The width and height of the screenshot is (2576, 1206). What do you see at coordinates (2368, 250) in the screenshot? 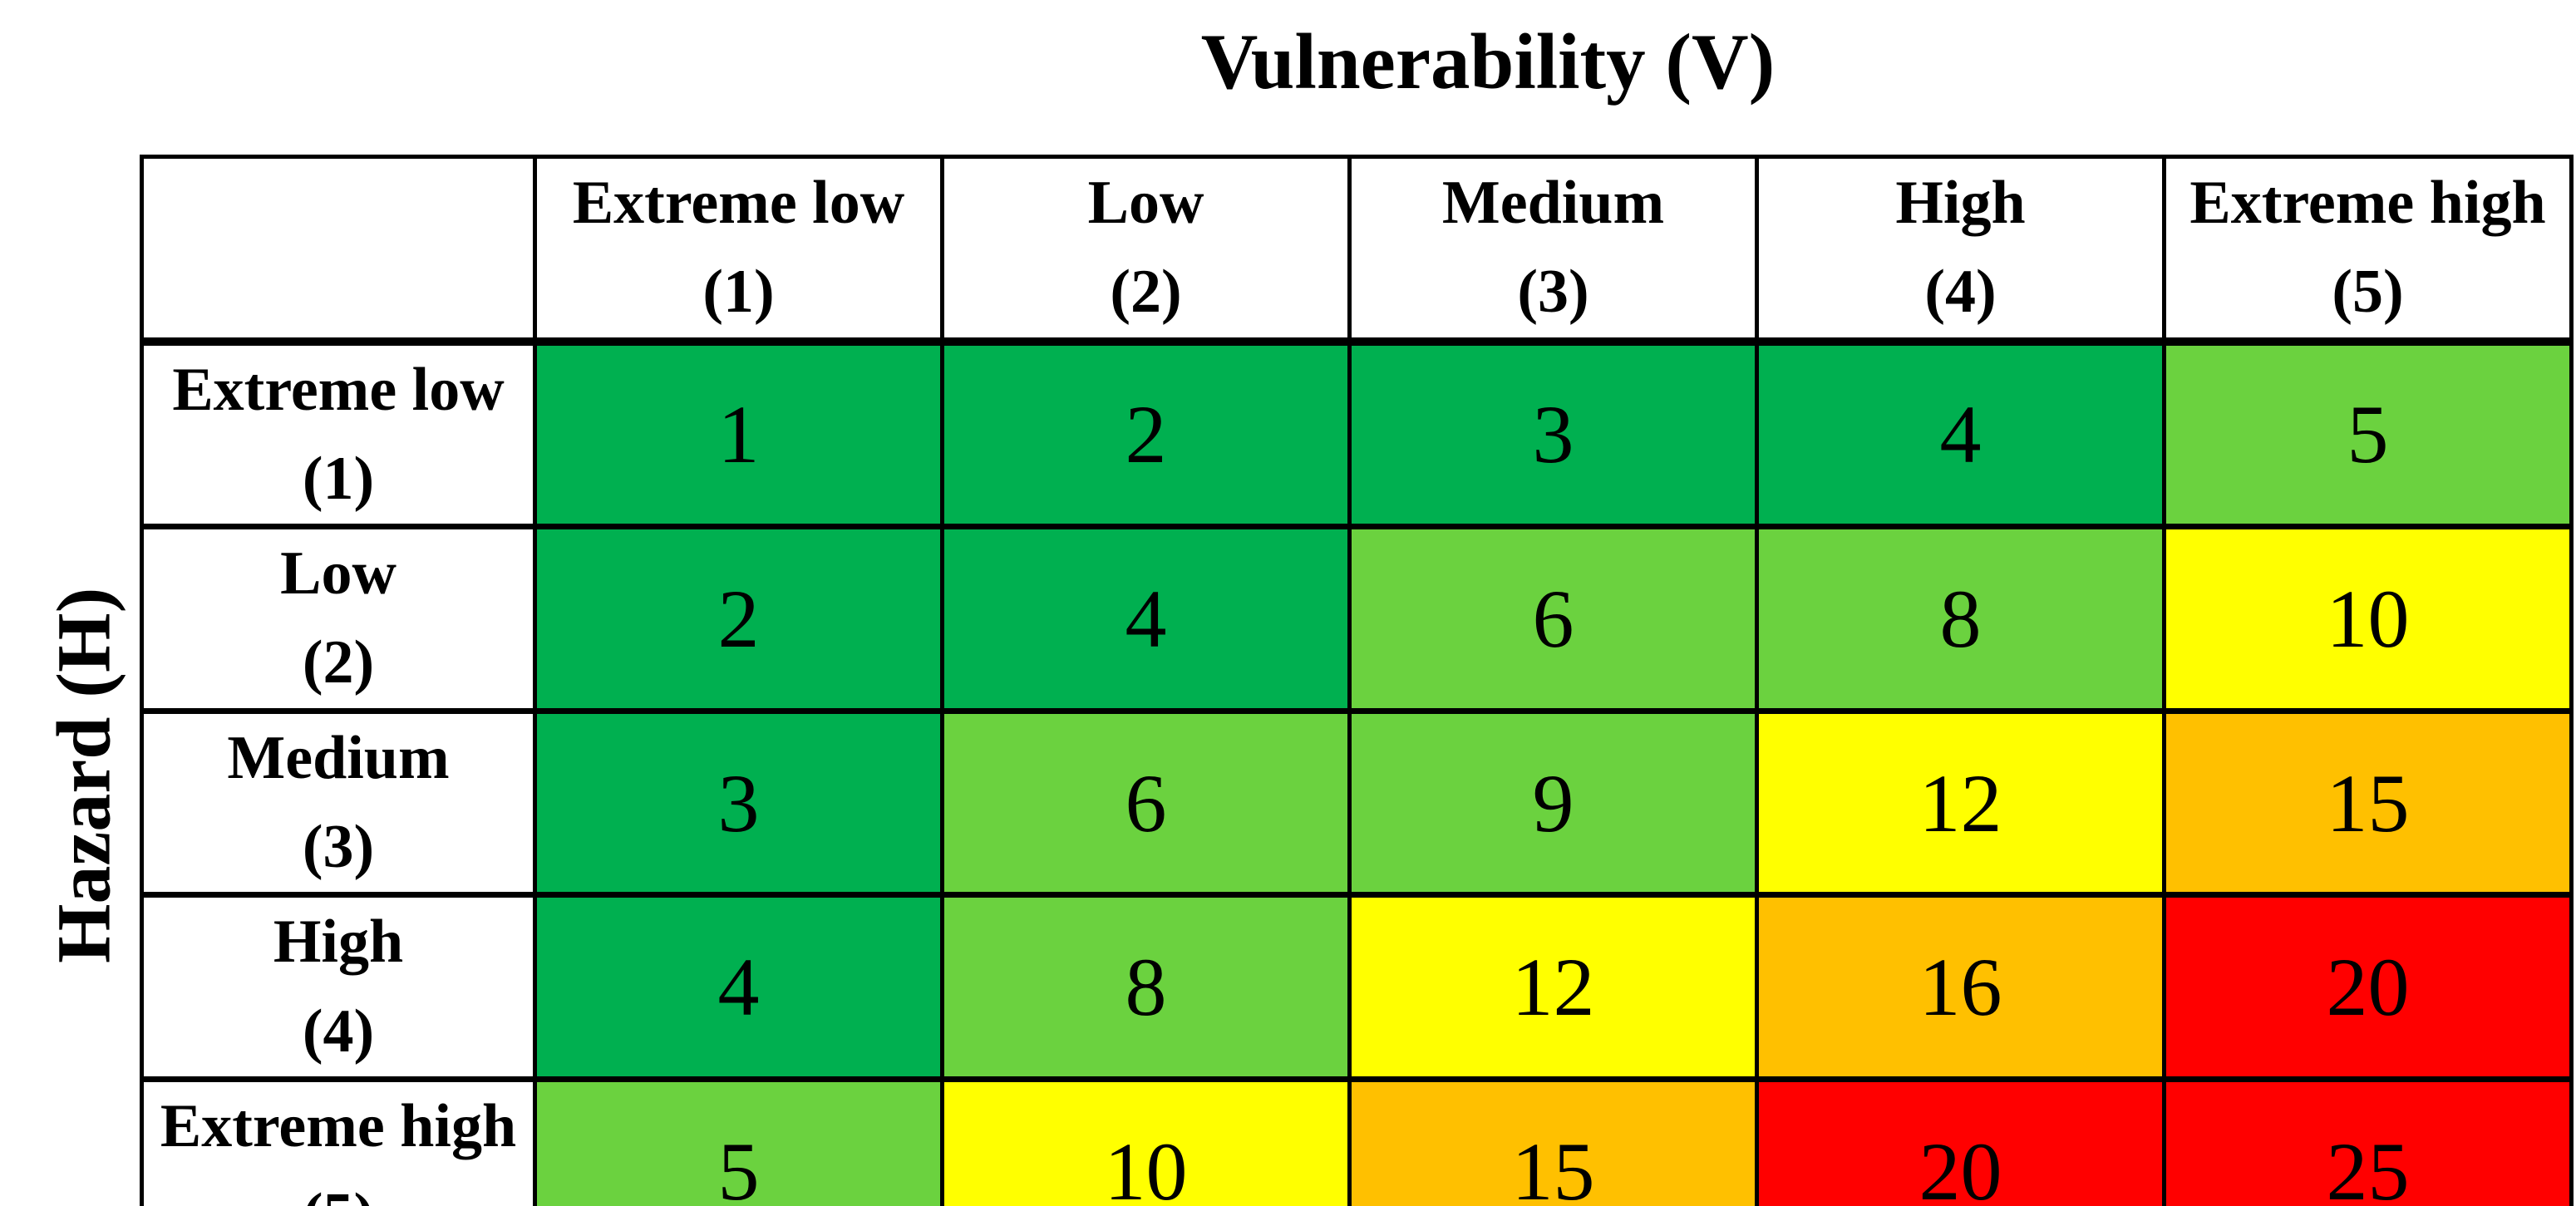
I see `col-header-extreme-high: Extreme high (5)` at bounding box center [2368, 250].